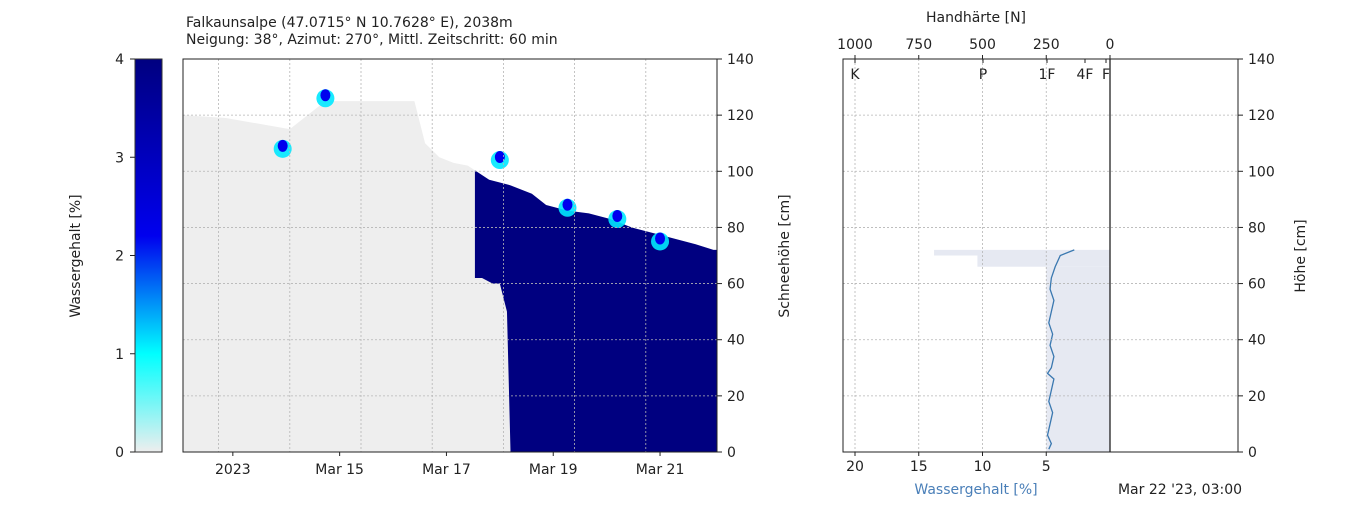 The image size is (1370, 527). Describe the element at coordinates (855, 45) in the screenshot. I see `profile-top-tick-label-0: 1000` at that location.